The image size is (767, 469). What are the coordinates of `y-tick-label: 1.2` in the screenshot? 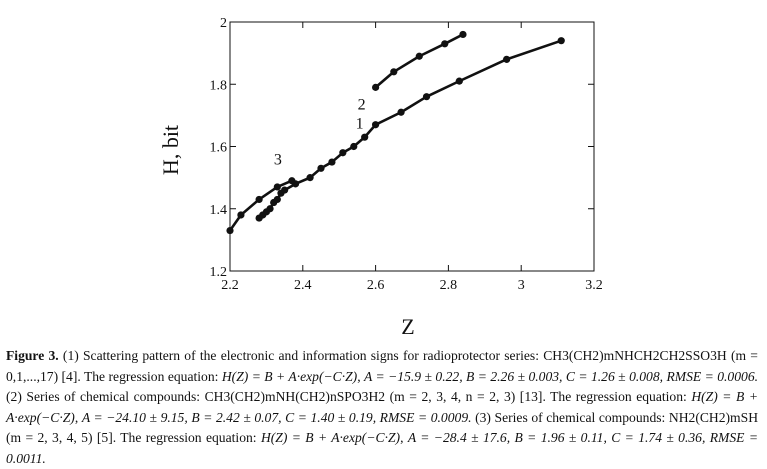 It's located at (219, 272).